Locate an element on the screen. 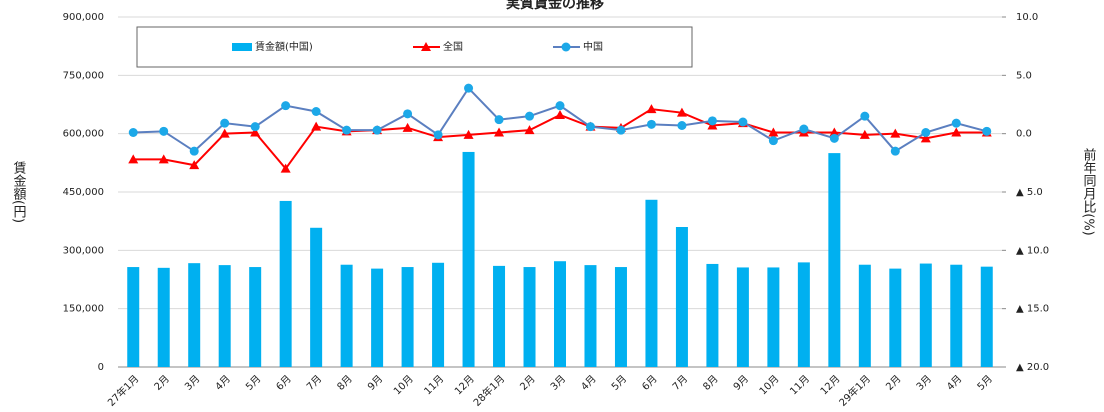 This screenshot has width=1104, height=412. y2-tick-label: ▲ 10.0 is located at coordinates (1032, 250).